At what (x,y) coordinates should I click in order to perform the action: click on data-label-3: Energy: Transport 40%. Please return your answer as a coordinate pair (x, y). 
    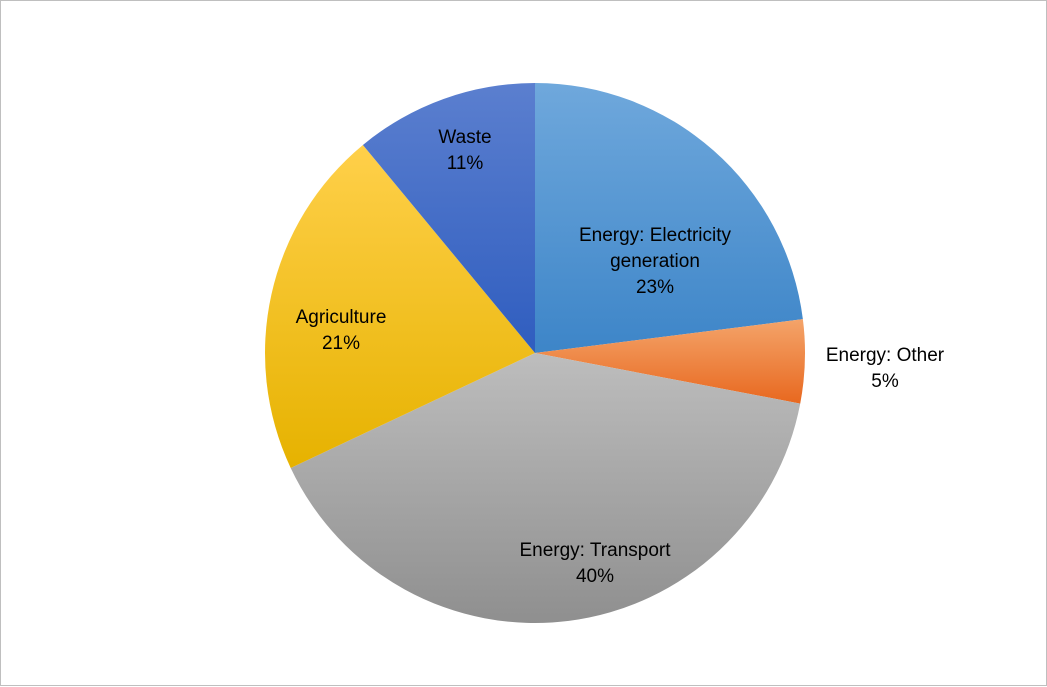
    Looking at the image, I should click on (595, 563).